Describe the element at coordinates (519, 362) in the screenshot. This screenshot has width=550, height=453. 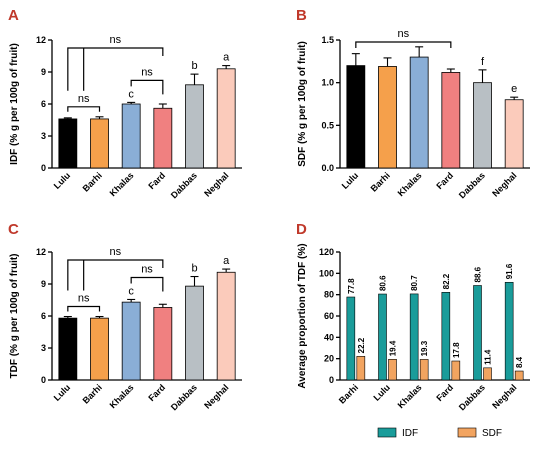
I see `data-label: 8.4` at that location.